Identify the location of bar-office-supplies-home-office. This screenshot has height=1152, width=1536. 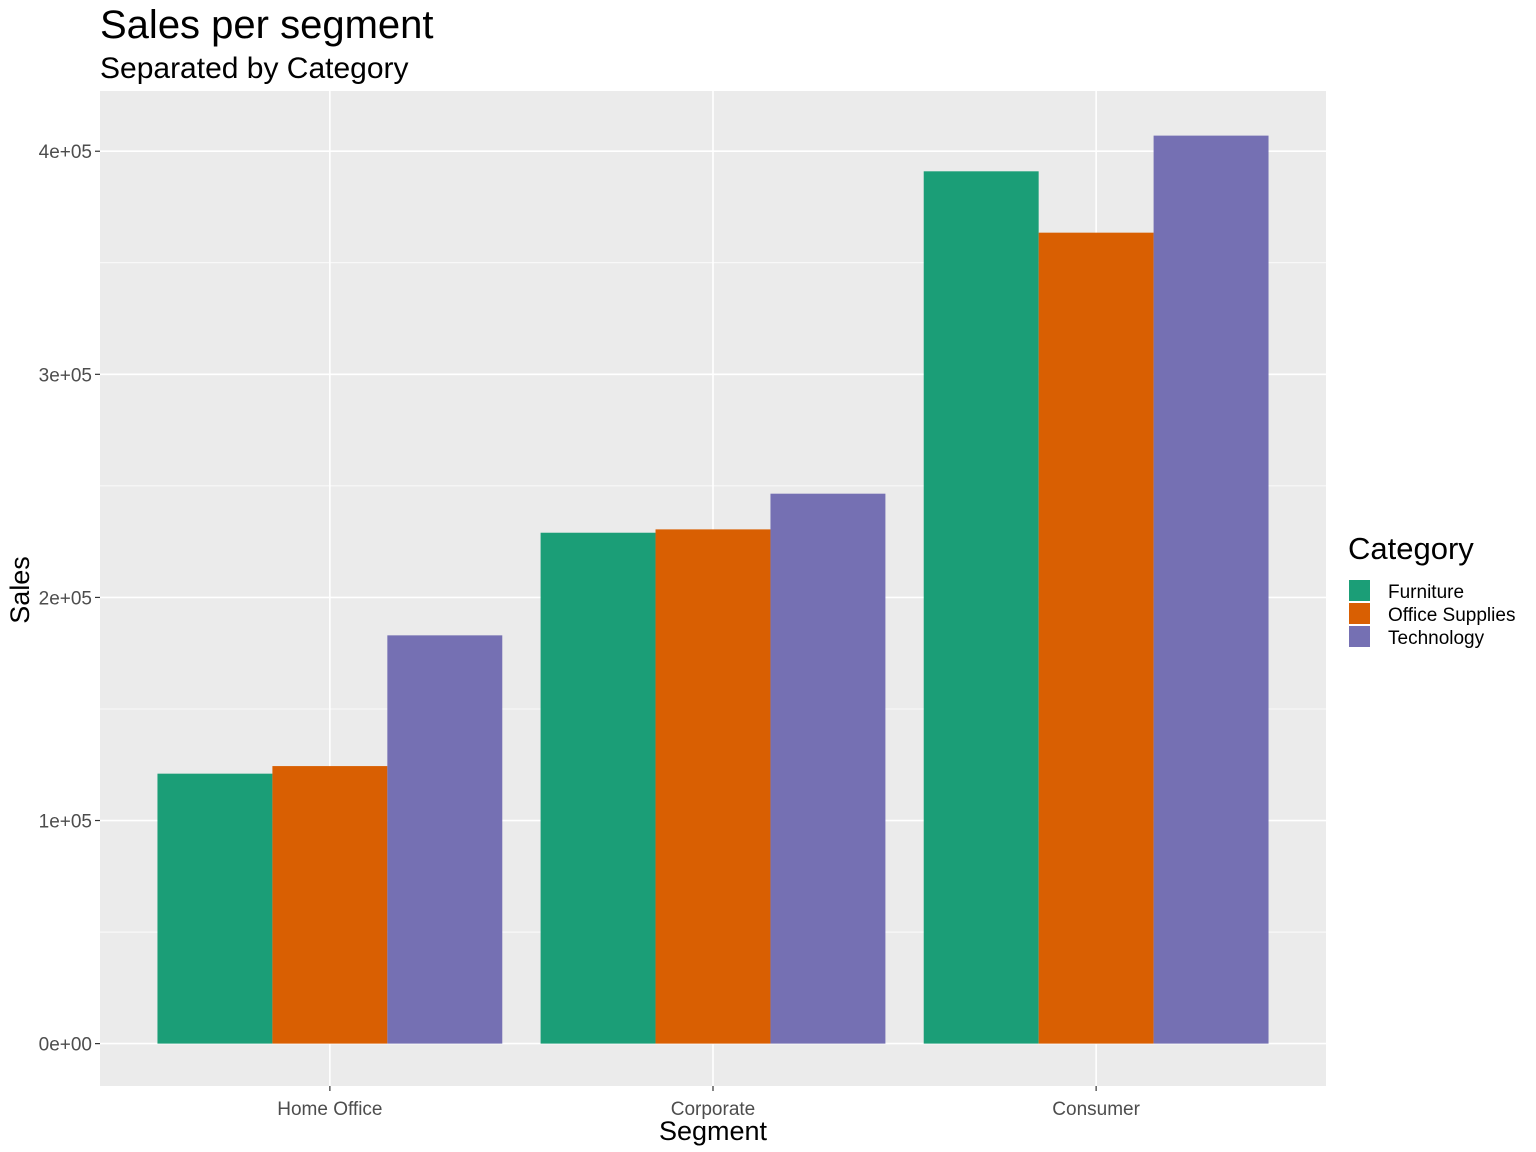
(330, 905).